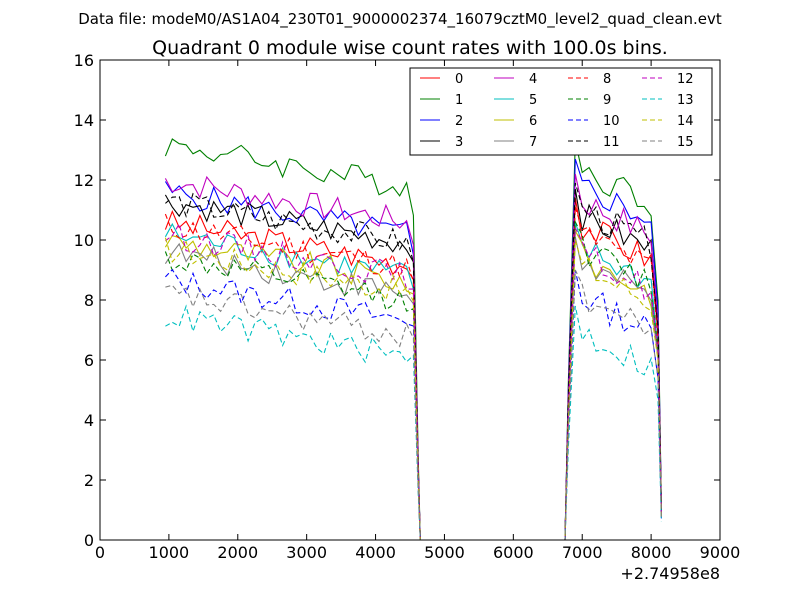 Image resolution: width=800 pixels, height=600 pixels. What do you see at coordinates (607, 100) in the screenshot?
I see `legend-label-9: 9` at bounding box center [607, 100].